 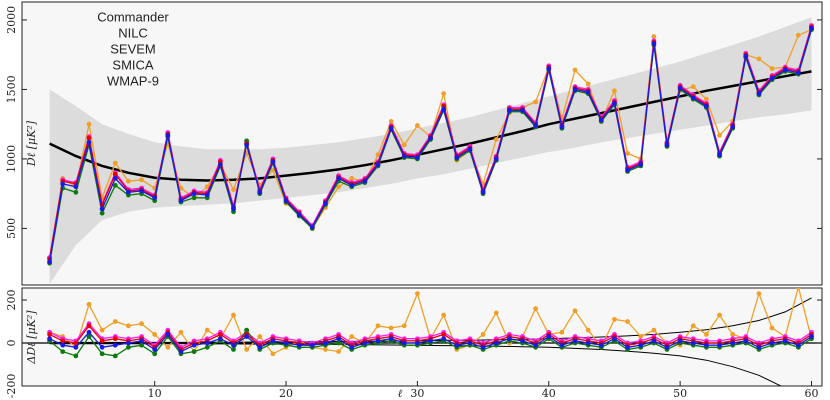 What do you see at coordinates (11, 159) in the screenshot?
I see `y-tick-label: 1000` at bounding box center [11, 159].